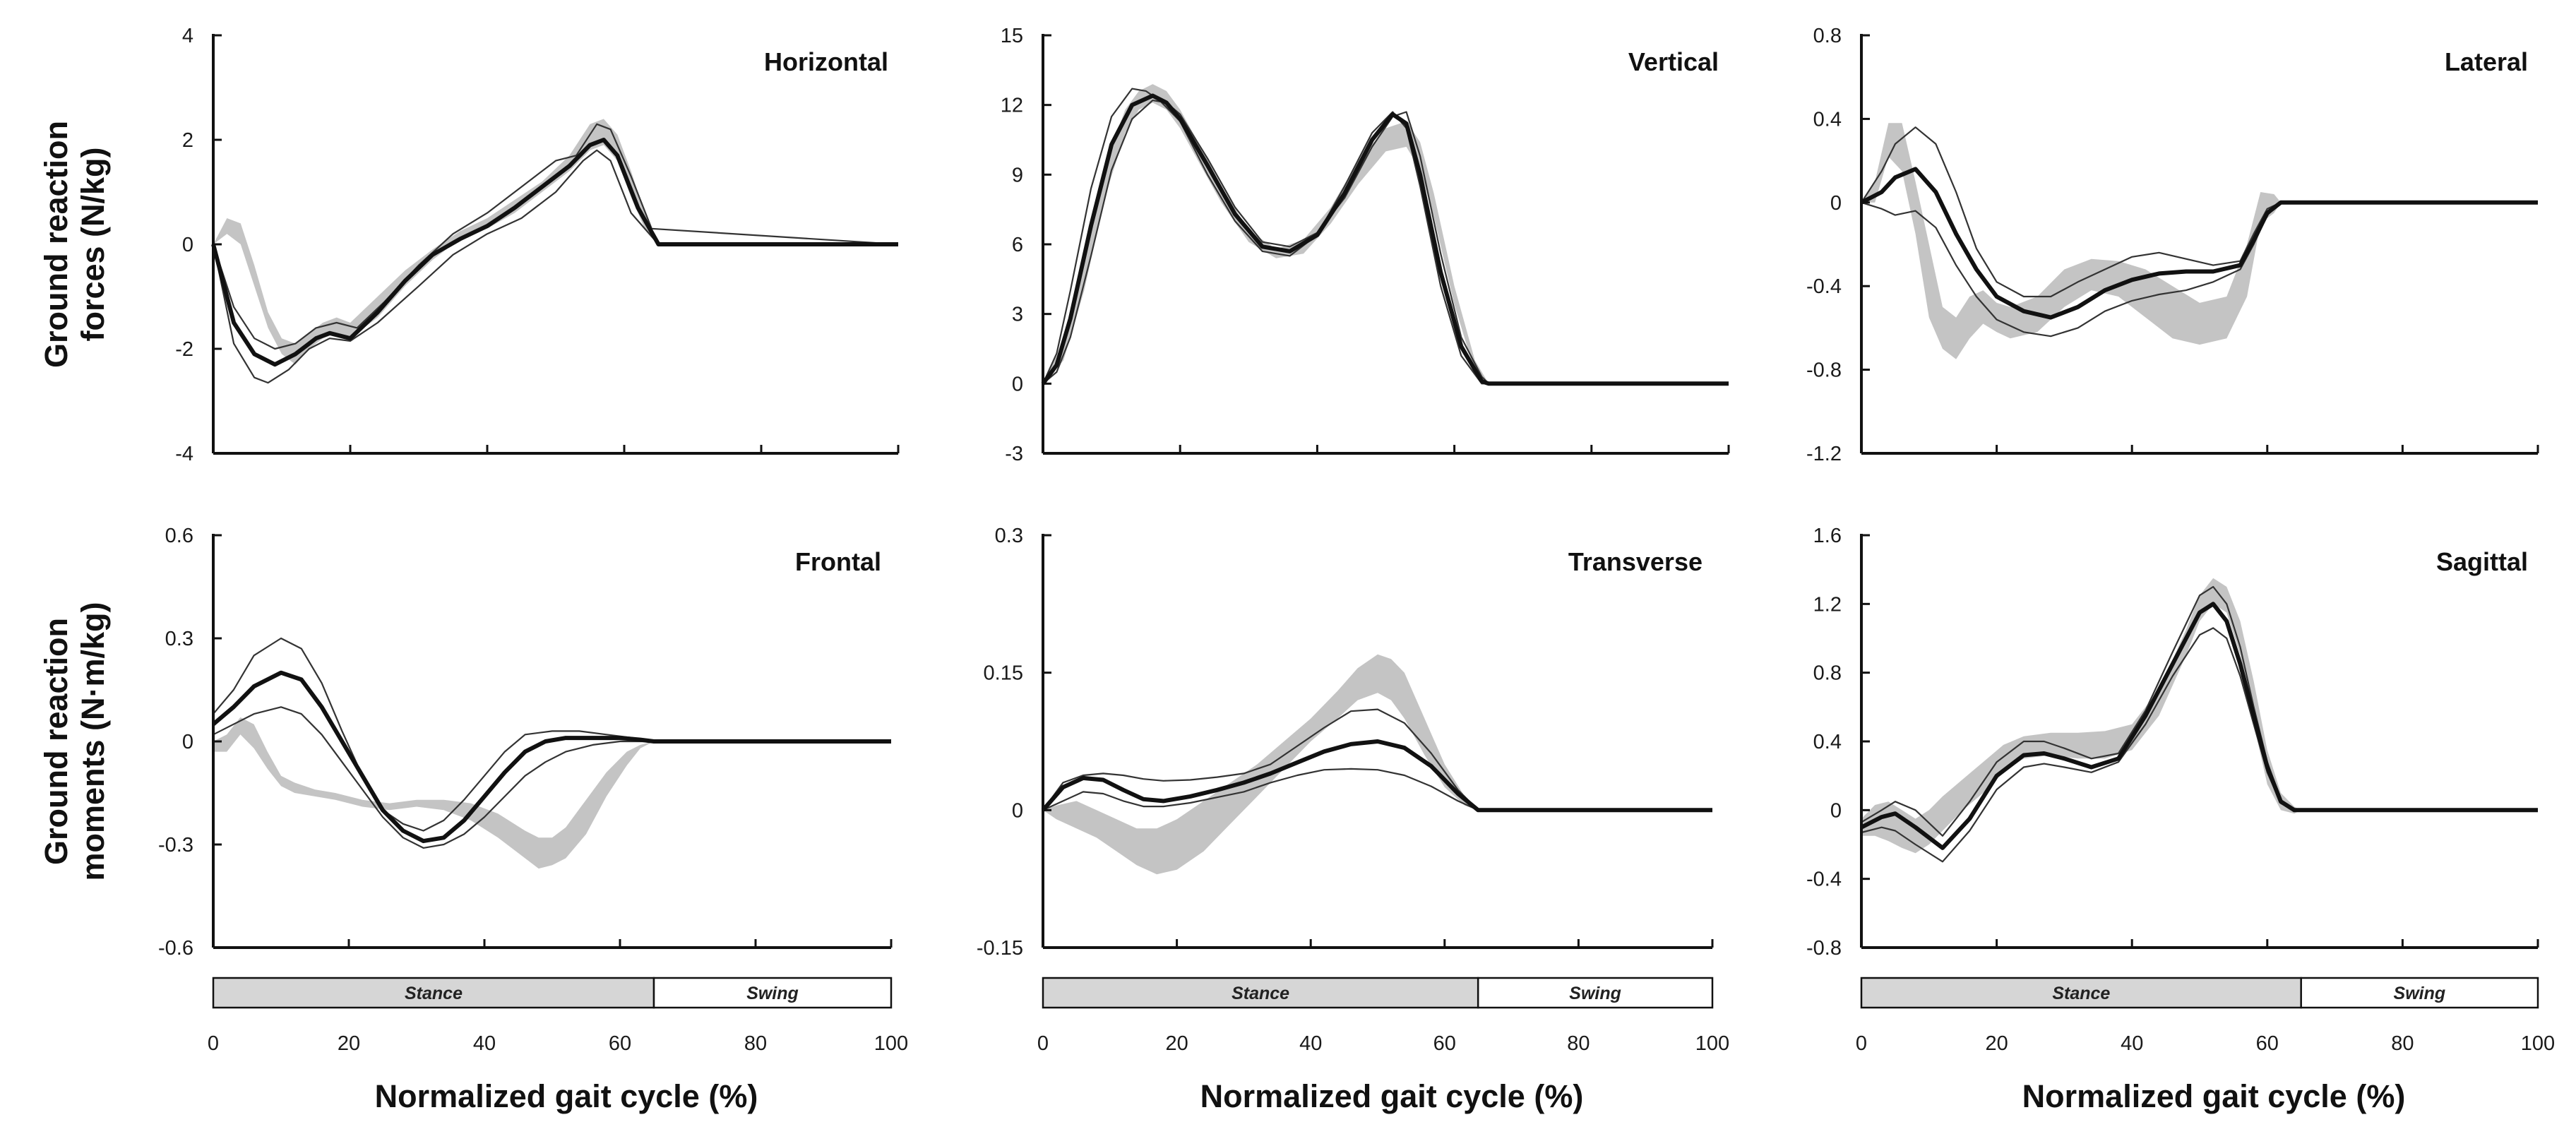 This screenshot has width=2576, height=1134. I want to click on y-tick-label: 0.6, so click(179, 536).